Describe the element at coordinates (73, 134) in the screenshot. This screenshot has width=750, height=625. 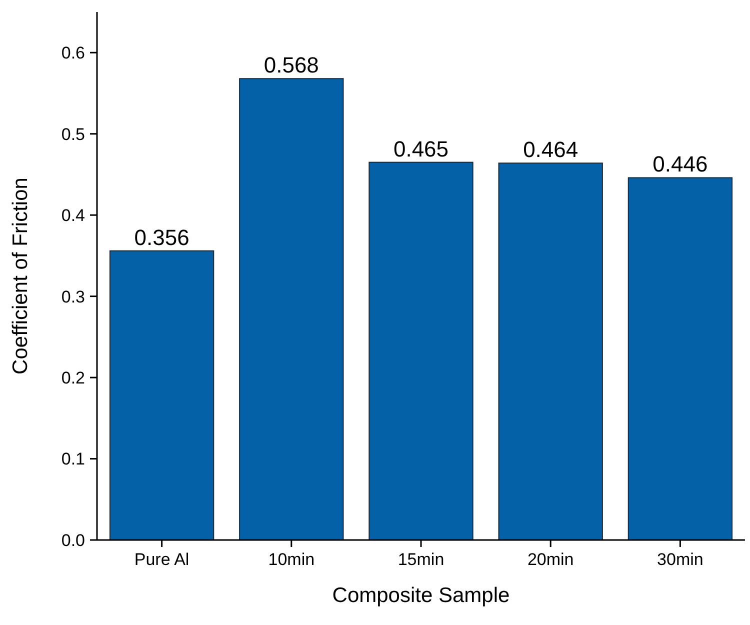
I see `y-tick-label: 0.5` at that location.